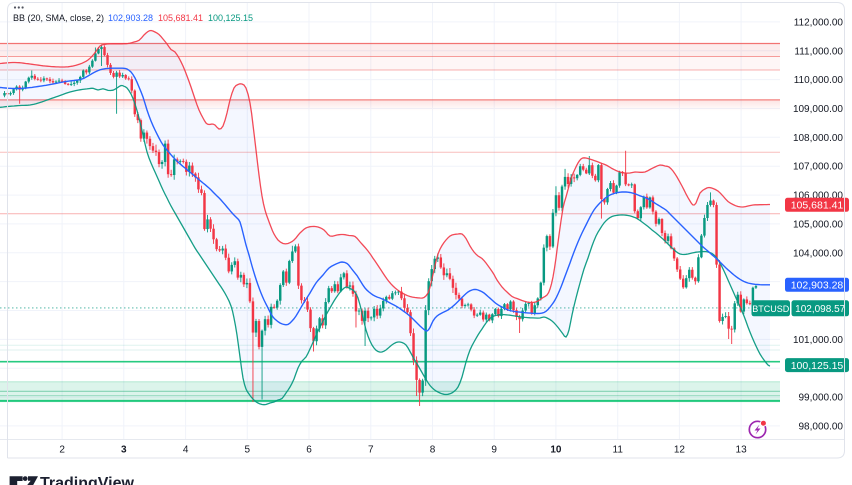  What do you see at coordinates (818, 138) in the screenshot?
I see `svg-text: 108,000.00` at bounding box center [818, 138].